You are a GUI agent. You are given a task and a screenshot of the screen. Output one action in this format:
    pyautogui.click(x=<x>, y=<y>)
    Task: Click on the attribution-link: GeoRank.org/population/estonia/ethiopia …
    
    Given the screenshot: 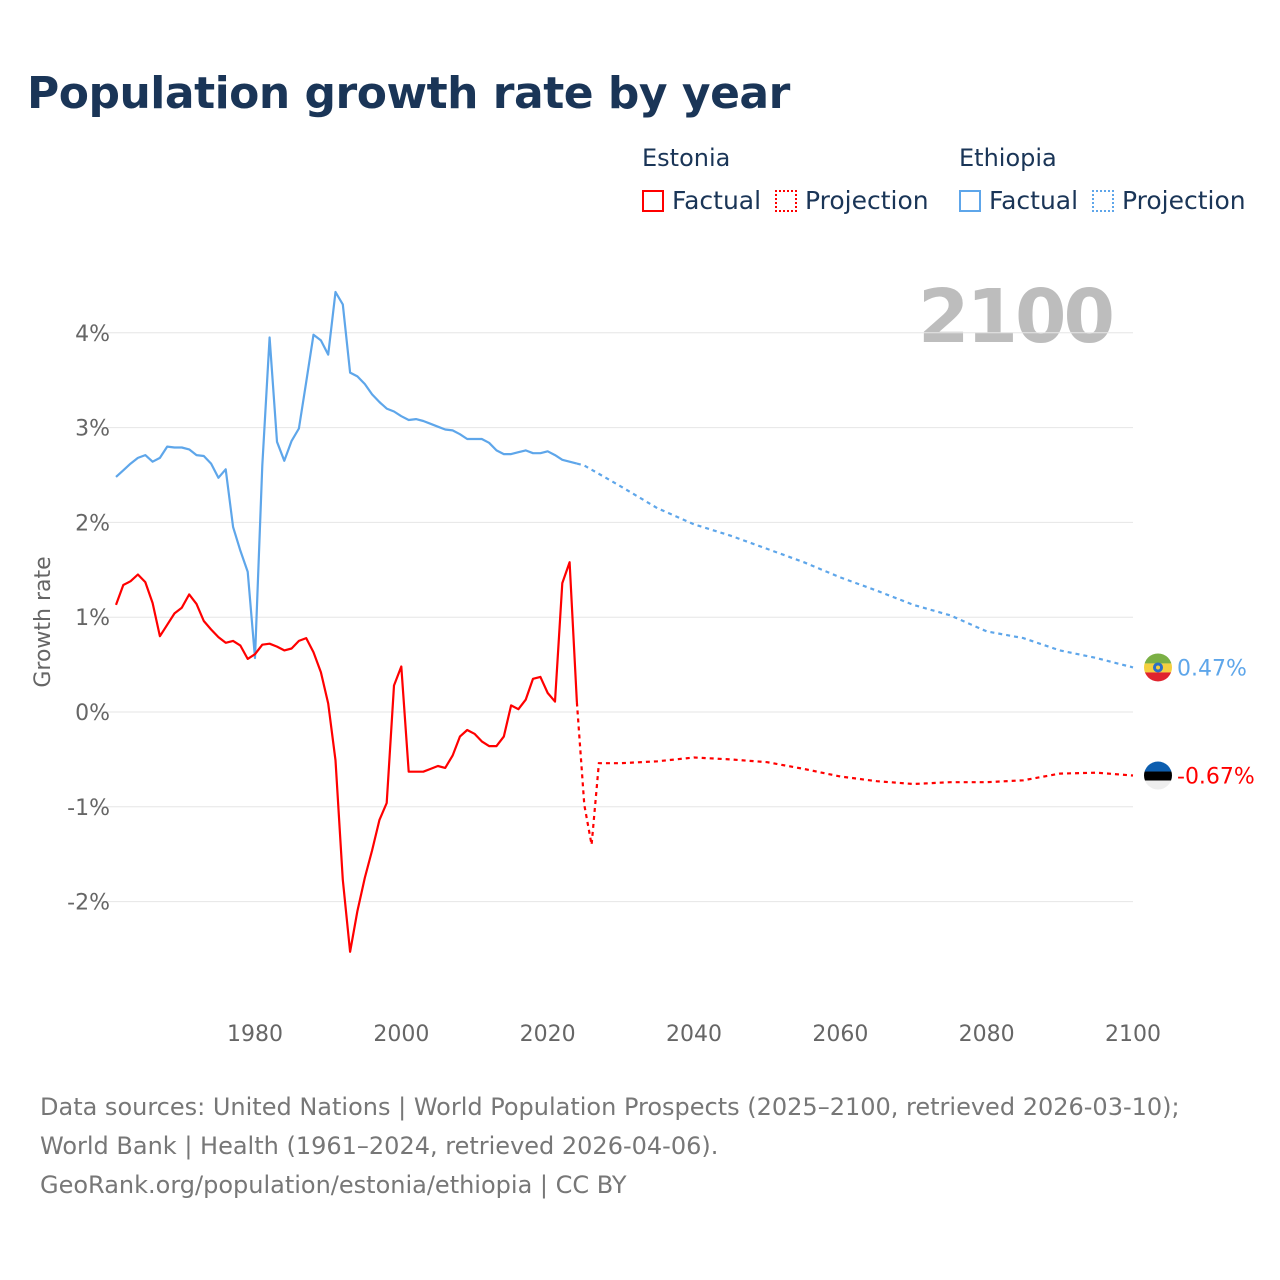 What is the action you would take?
    pyautogui.click(x=333, y=1185)
    